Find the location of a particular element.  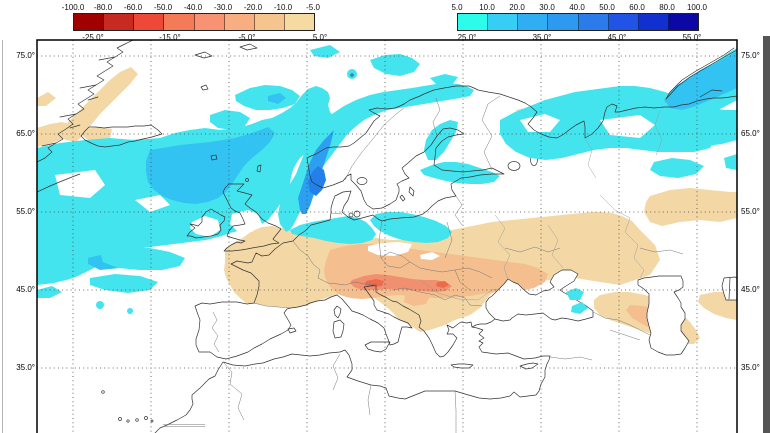

corsica is located at coordinates (337, 312).